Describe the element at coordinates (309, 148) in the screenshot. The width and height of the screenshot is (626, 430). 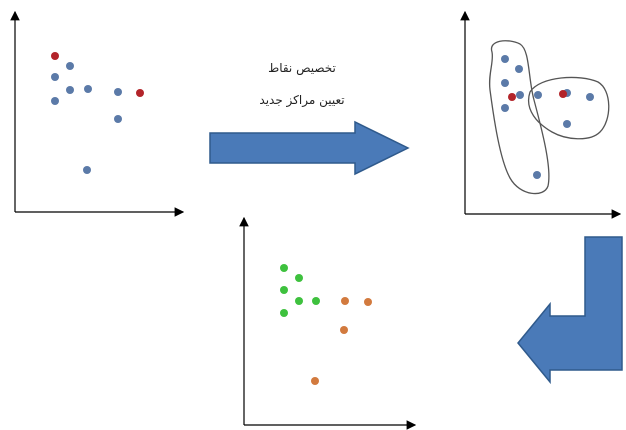
I see `right-arrow` at that location.